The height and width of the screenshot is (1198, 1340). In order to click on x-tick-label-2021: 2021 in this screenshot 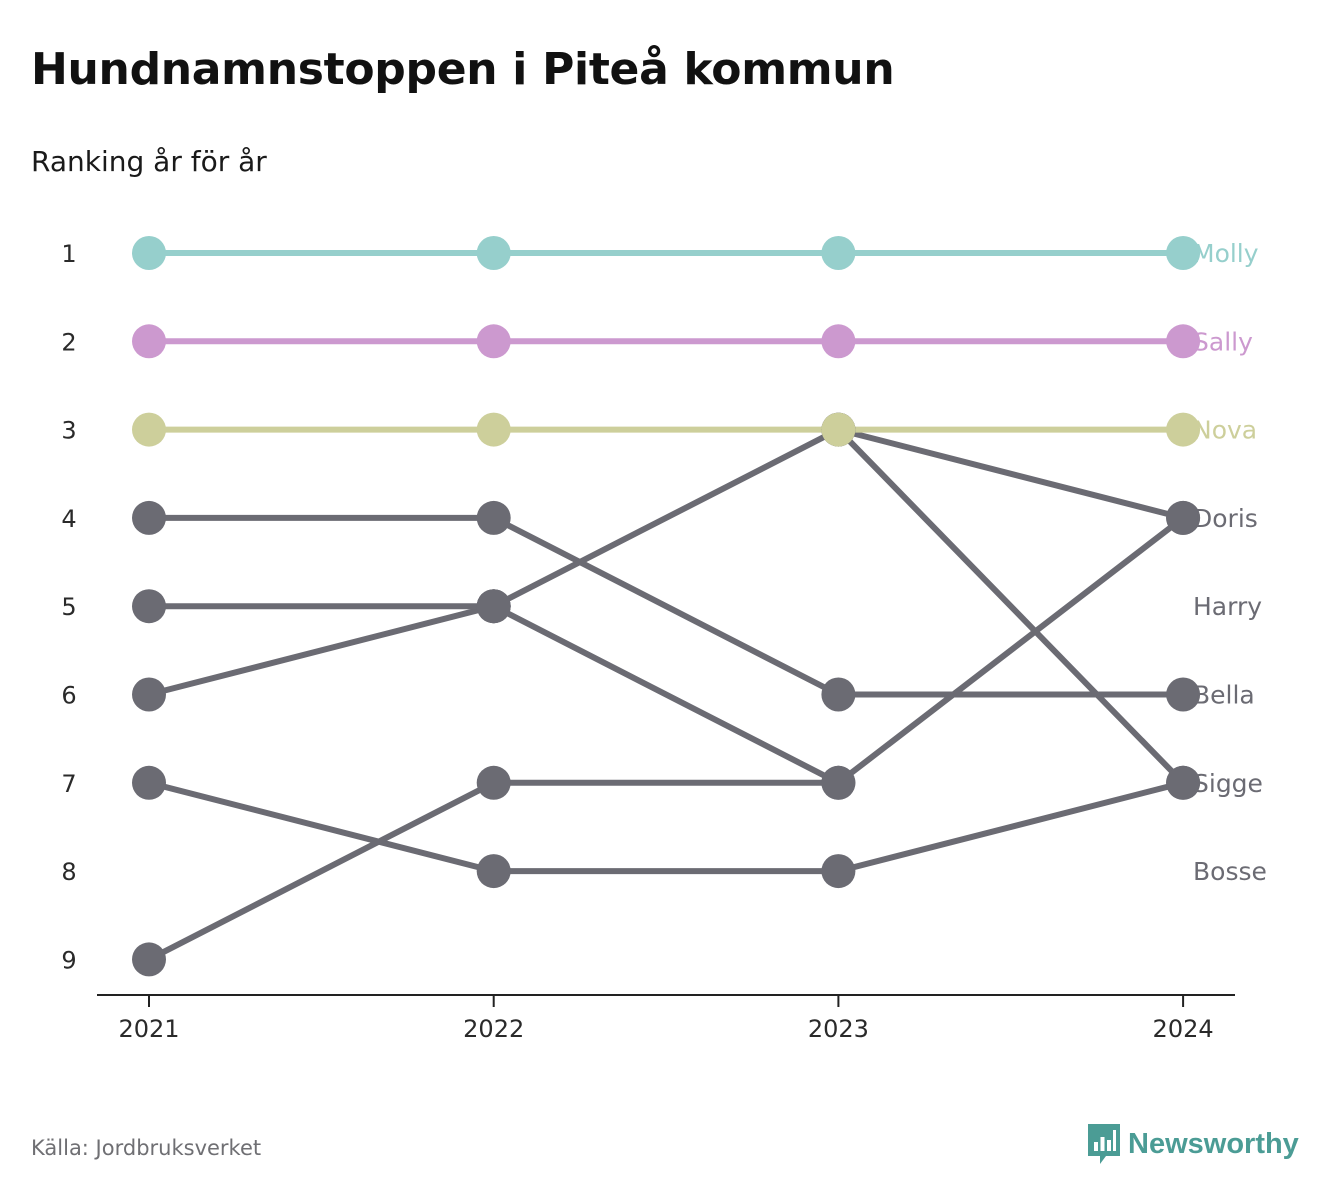, I will do `click(148, 1029)`.